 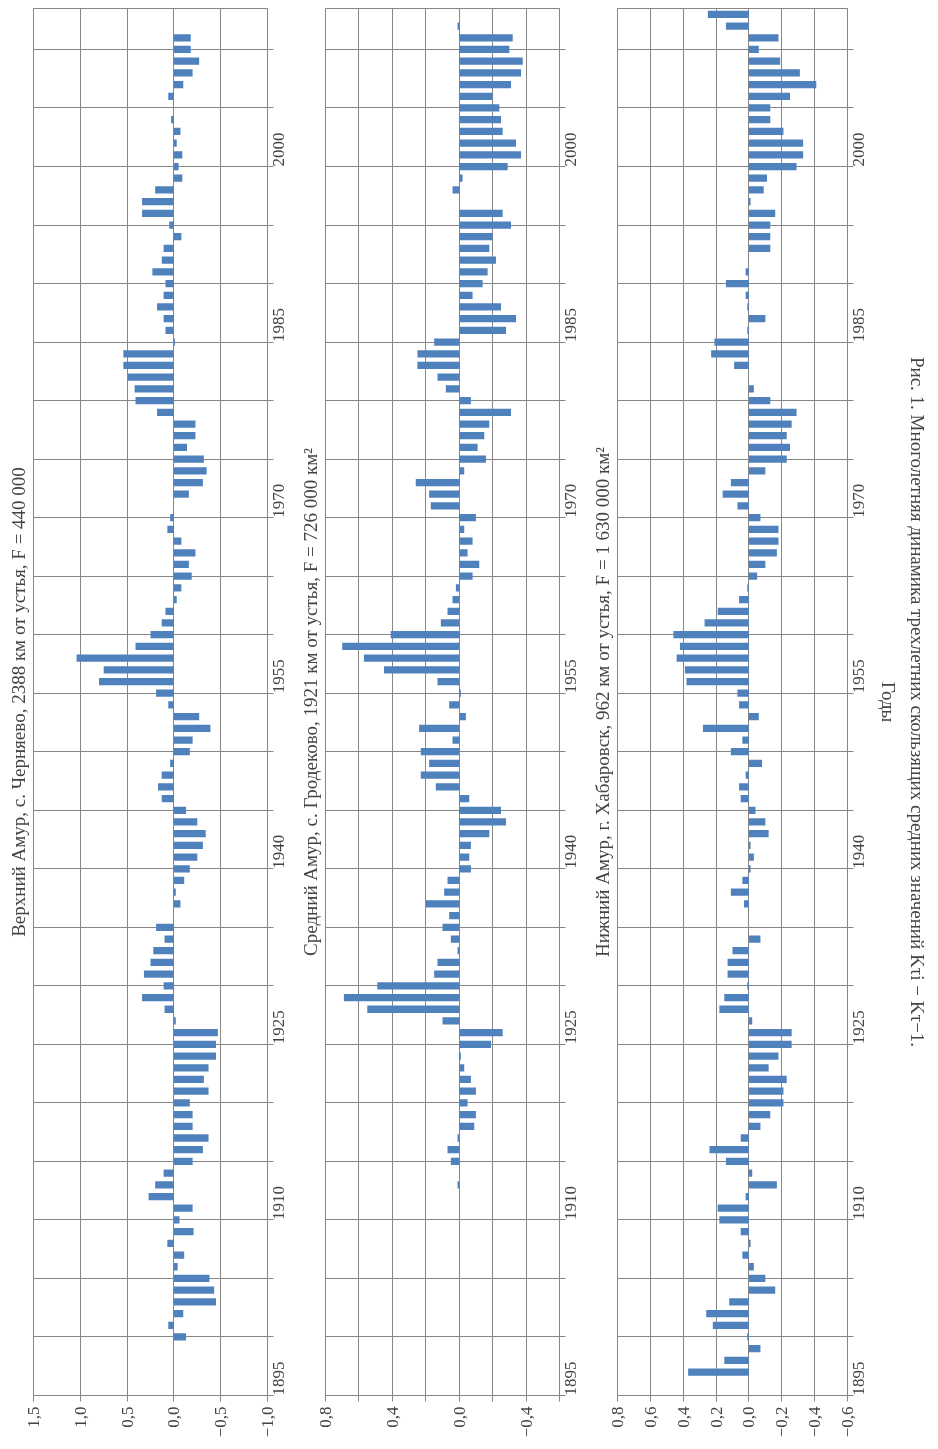 What do you see at coordinates (278, 500) in the screenshot?
I see `y-tick-label: 1970` at bounding box center [278, 500].